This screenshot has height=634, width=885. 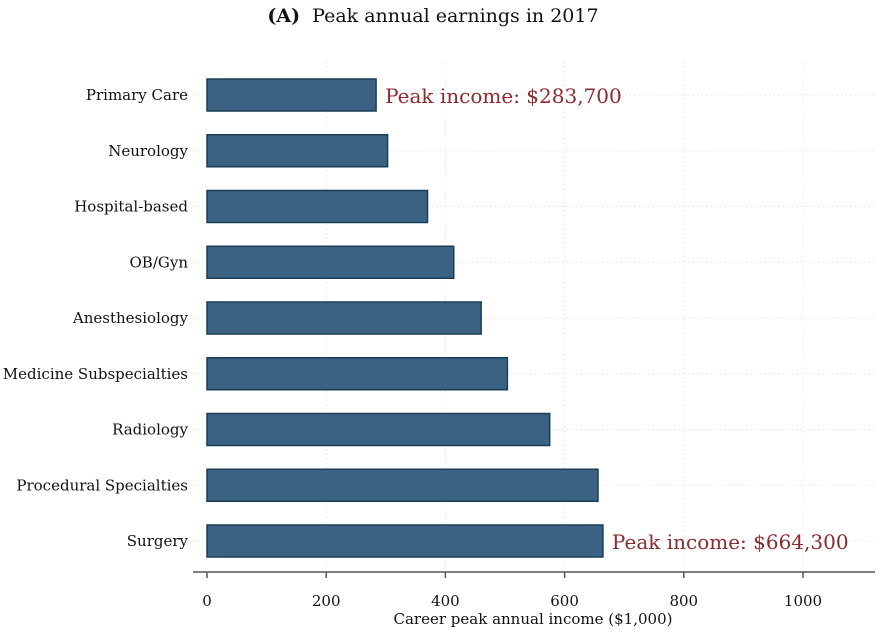 I want to click on x-tick-label: 800, so click(x=683, y=601).